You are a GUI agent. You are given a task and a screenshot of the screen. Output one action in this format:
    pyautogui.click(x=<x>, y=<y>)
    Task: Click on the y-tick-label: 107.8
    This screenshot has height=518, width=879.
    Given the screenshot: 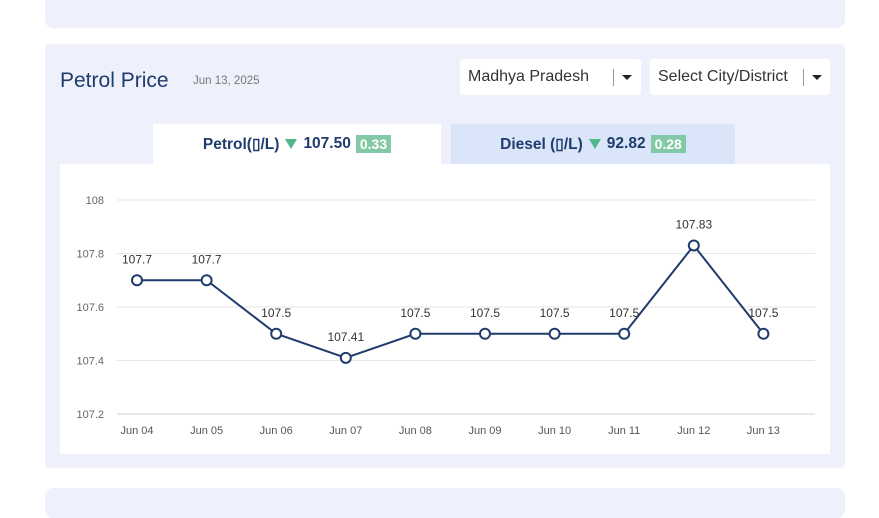 What is the action you would take?
    pyautogui.click(x=90, y=255)
    